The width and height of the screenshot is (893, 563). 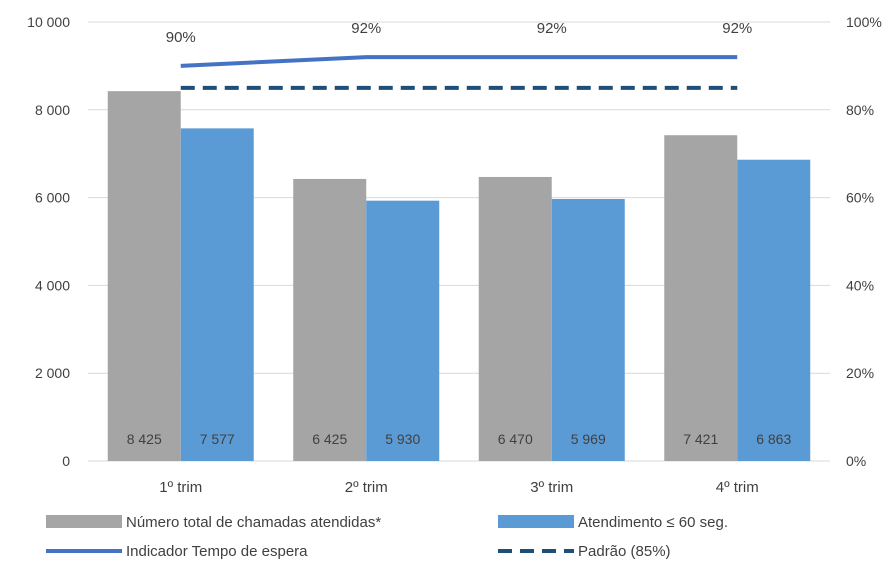 What do you see at coordinates (217, 551) in the screenshot?
I see `legend-label: Indicador Tempo de espera` at bounding box center [217, 551].